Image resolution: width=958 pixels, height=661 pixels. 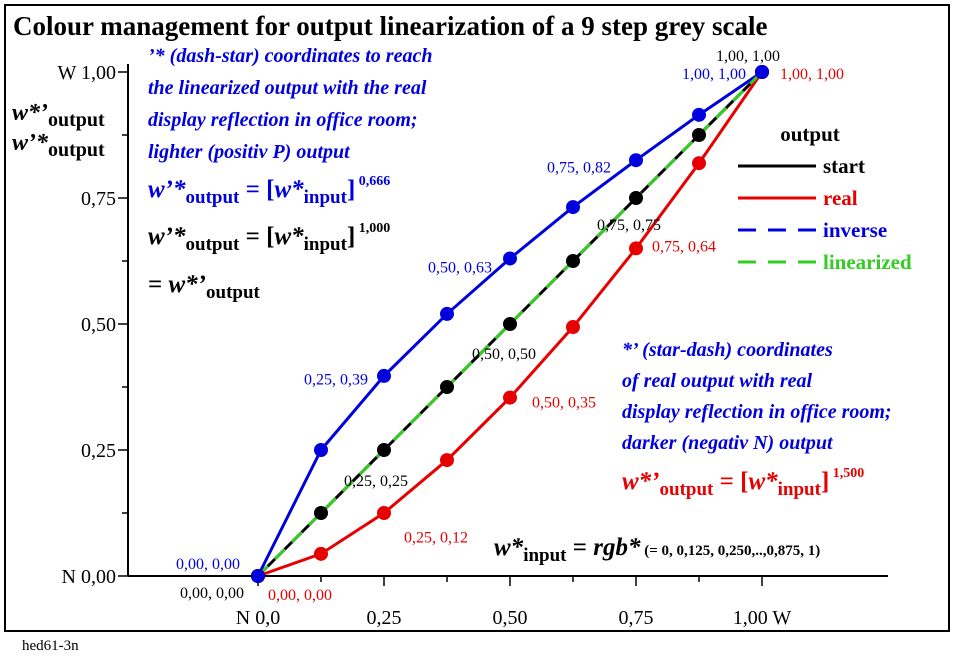 I want to click on point-label: 0,25, 0,25, so click(x=376, y=481).